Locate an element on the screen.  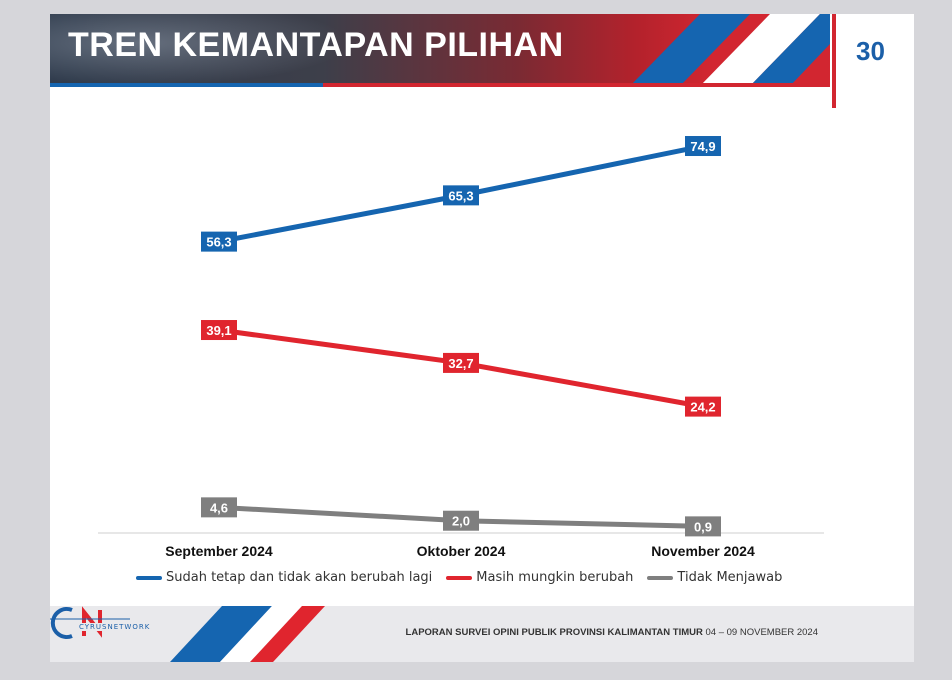
legend-item-masih-mungkin: Masih mungkin berubah is located at coordinates (539, 577).